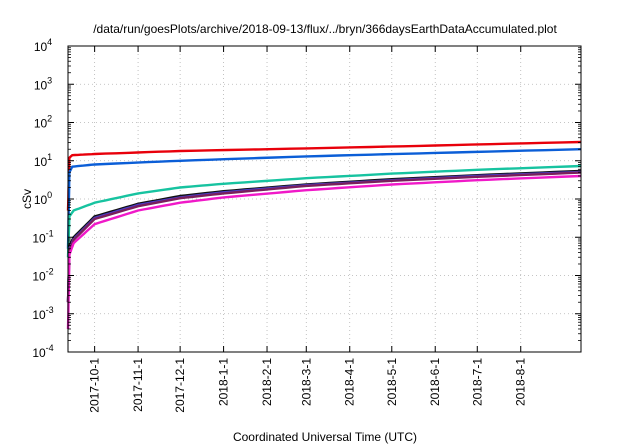  What do you see at coordinates (350, 382) in the screenshot?
I see `x-tick-label: 2018-4-1` at bounding box center [350, 382].